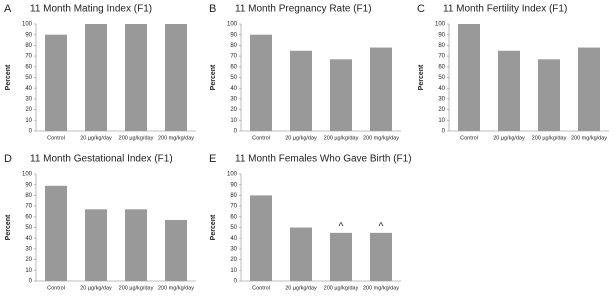 The width and height of the screenshot is (616, 298). Describe the element at coordinates (505, 9) in the screenshot. I see `chart-title: 11 Month Fertility Index (F1)` at that location.